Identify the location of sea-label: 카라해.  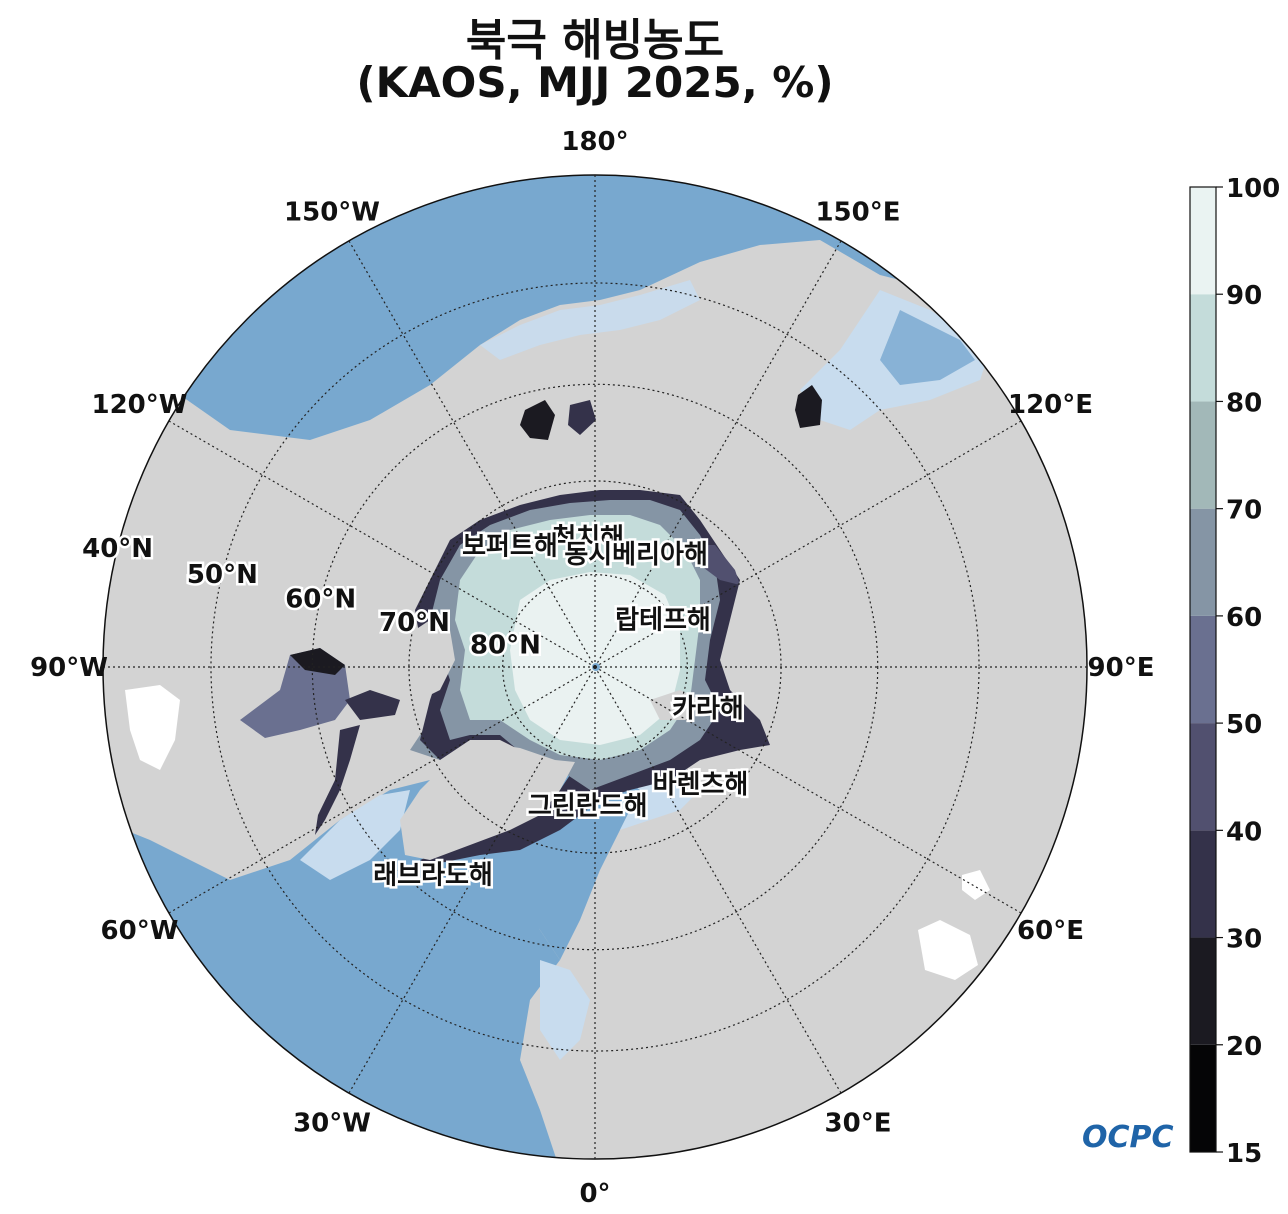
(708, 709).